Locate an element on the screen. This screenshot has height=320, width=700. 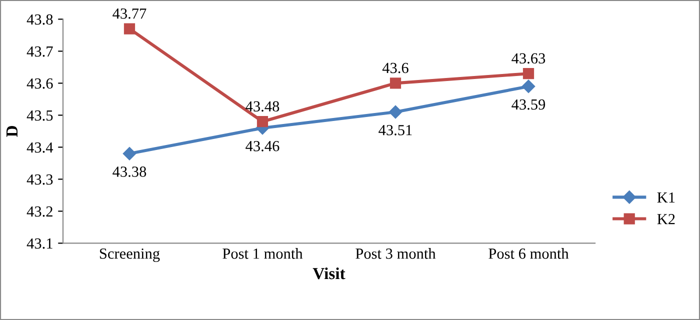
legend-label: K1 is located at coordinates (666, 197).